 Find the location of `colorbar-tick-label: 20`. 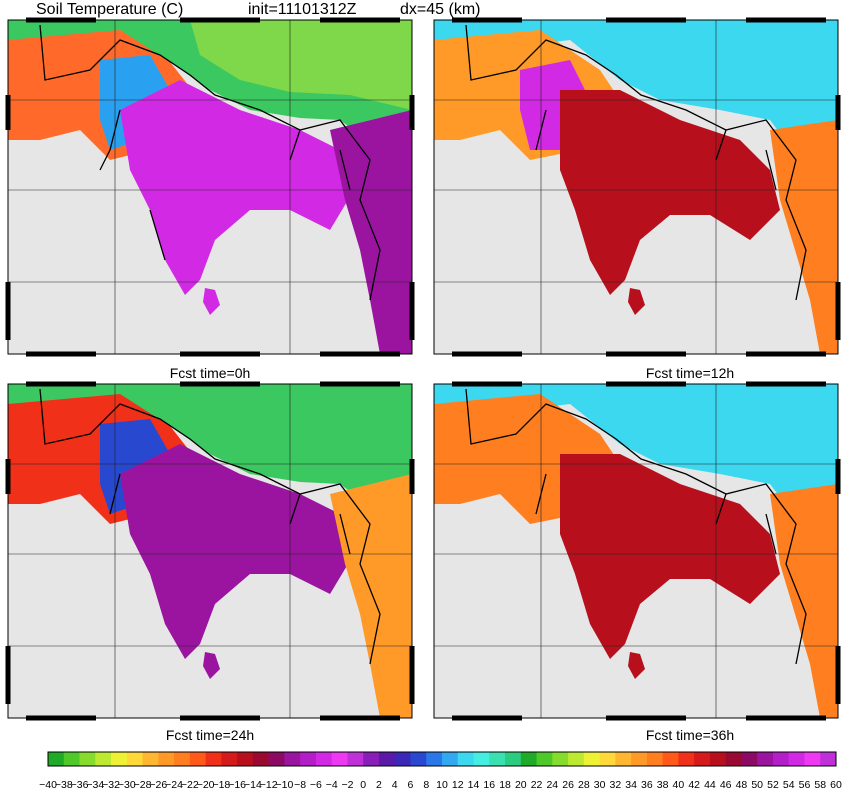

colorbar-tick-label: 20 is located at coordinates (521, 784).